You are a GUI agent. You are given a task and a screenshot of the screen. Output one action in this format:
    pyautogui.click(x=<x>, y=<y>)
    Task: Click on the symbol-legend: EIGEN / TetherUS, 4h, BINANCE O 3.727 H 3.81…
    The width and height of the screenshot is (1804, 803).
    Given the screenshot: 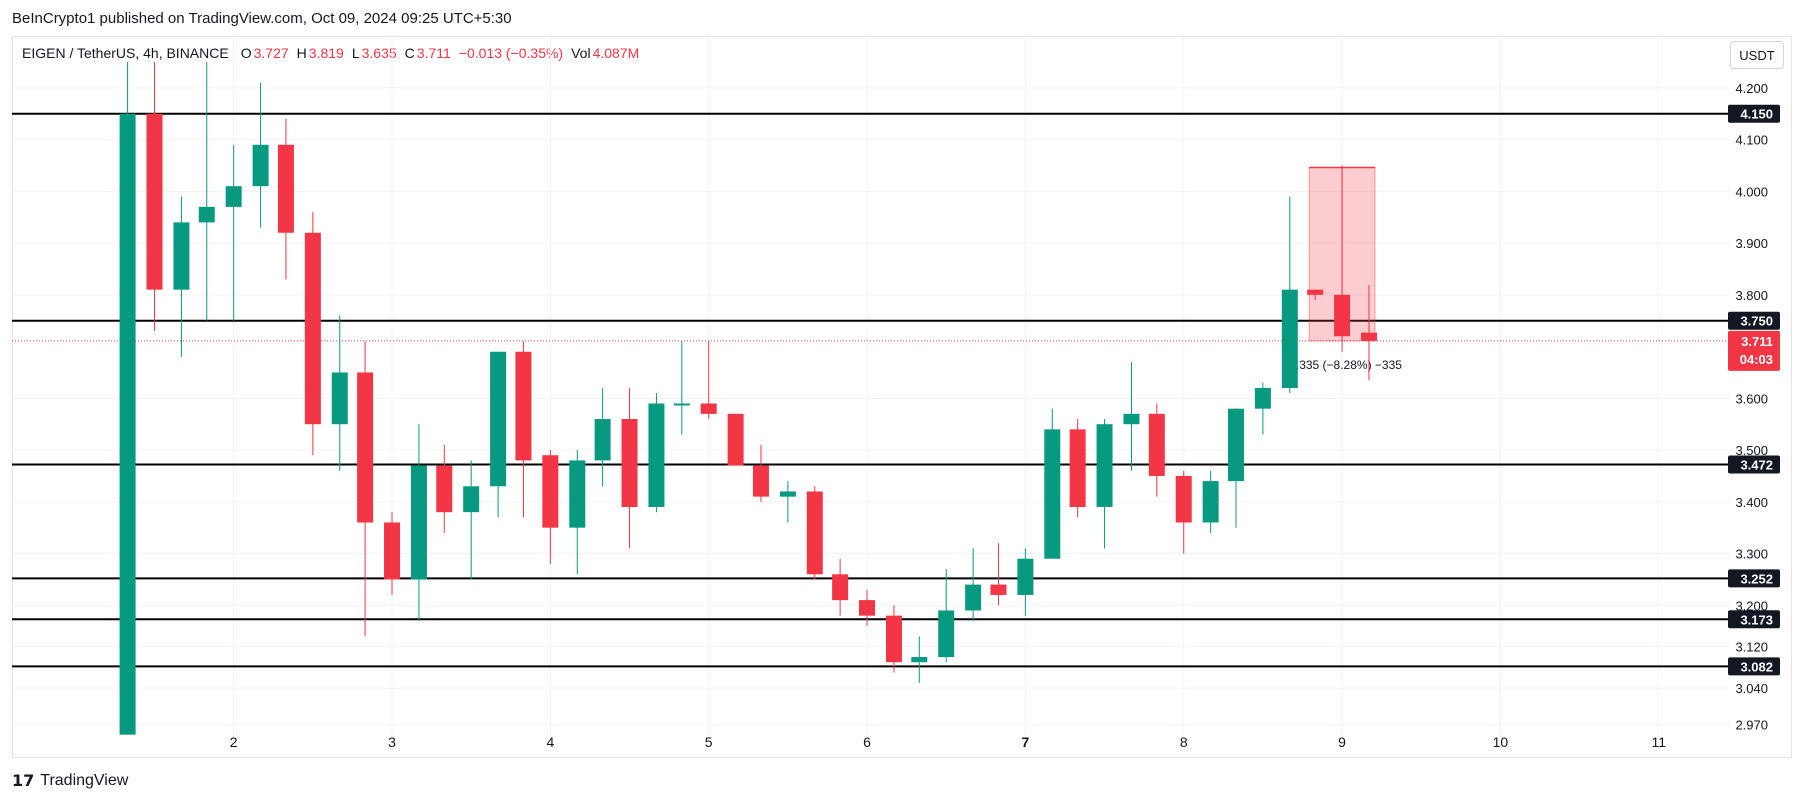 What is the action you would take?
    pyautogui.click(x=334, y=53)
    